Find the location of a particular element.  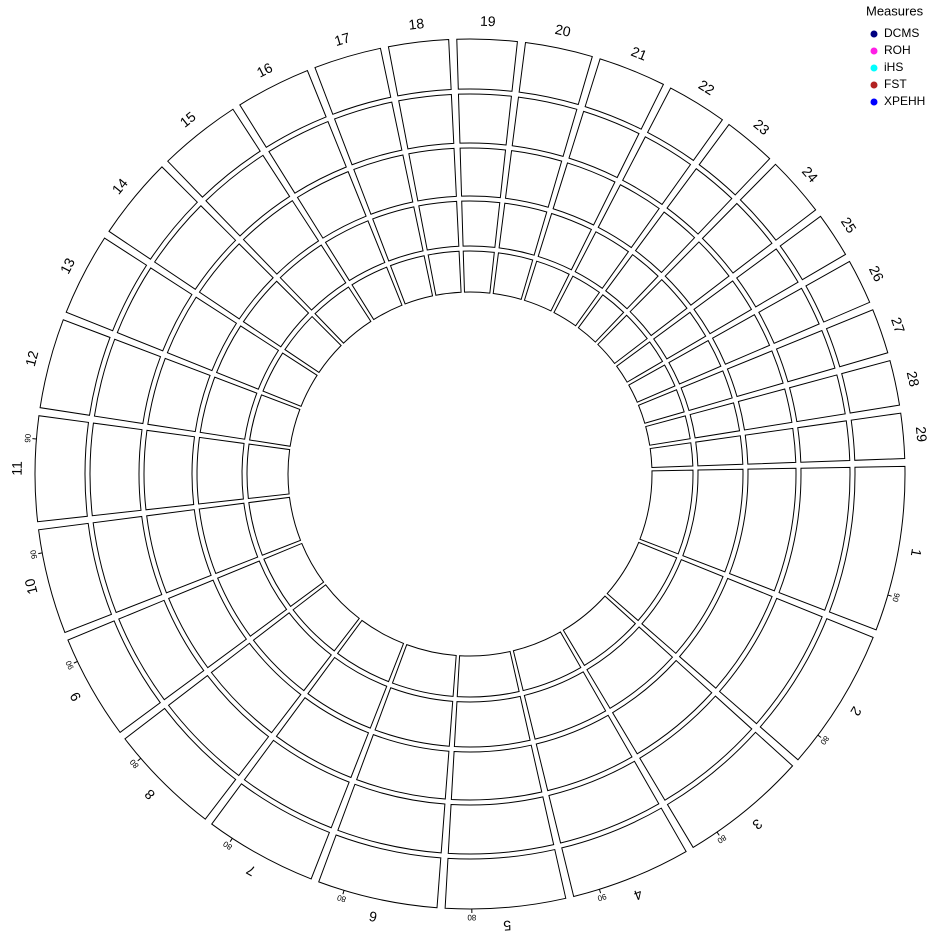

chromosome-label: 27 is located at coordinates (898, 325).